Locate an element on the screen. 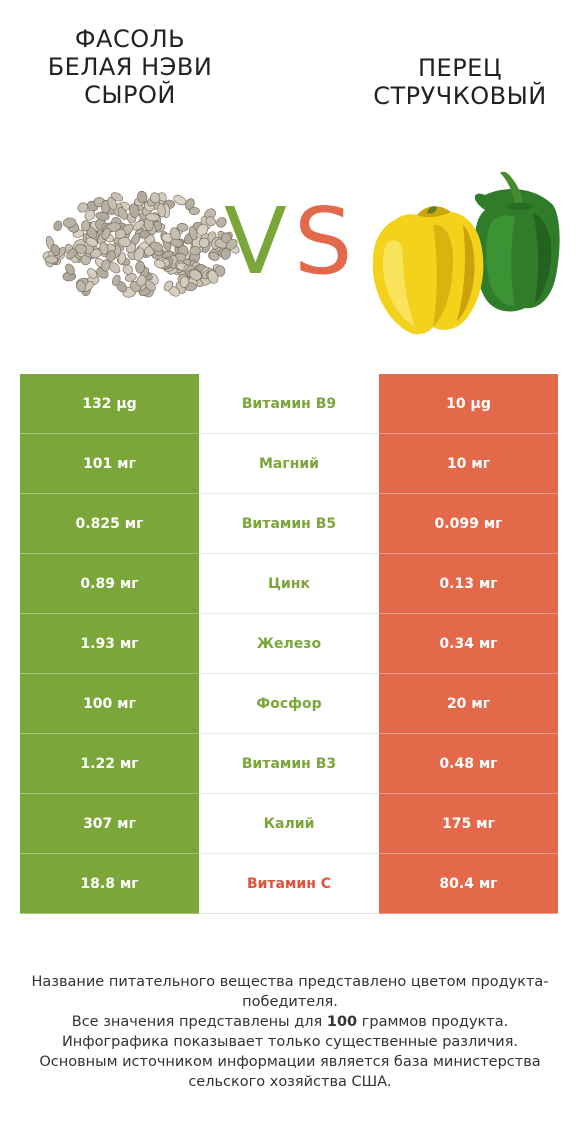 This screenshot has width=580, height=1144. right-value: 0.48 мг is located at coordinates (468, 764).